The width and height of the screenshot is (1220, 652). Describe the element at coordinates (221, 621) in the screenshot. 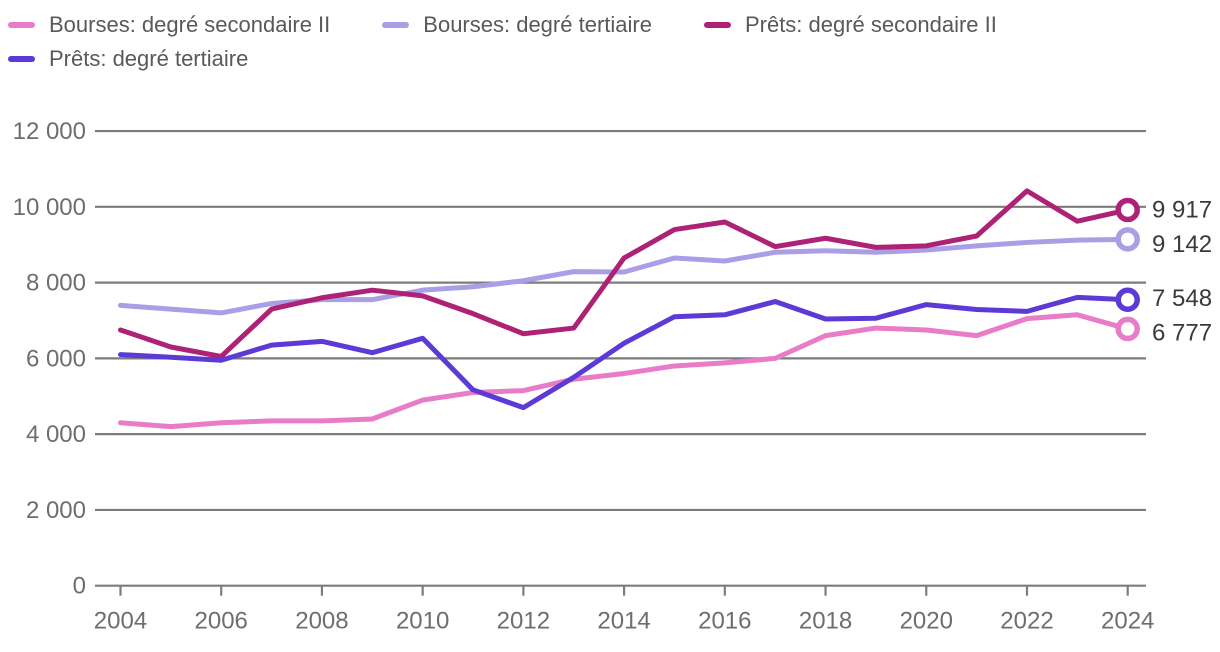

I see `x-axis-tick-label: 2006` at that location.